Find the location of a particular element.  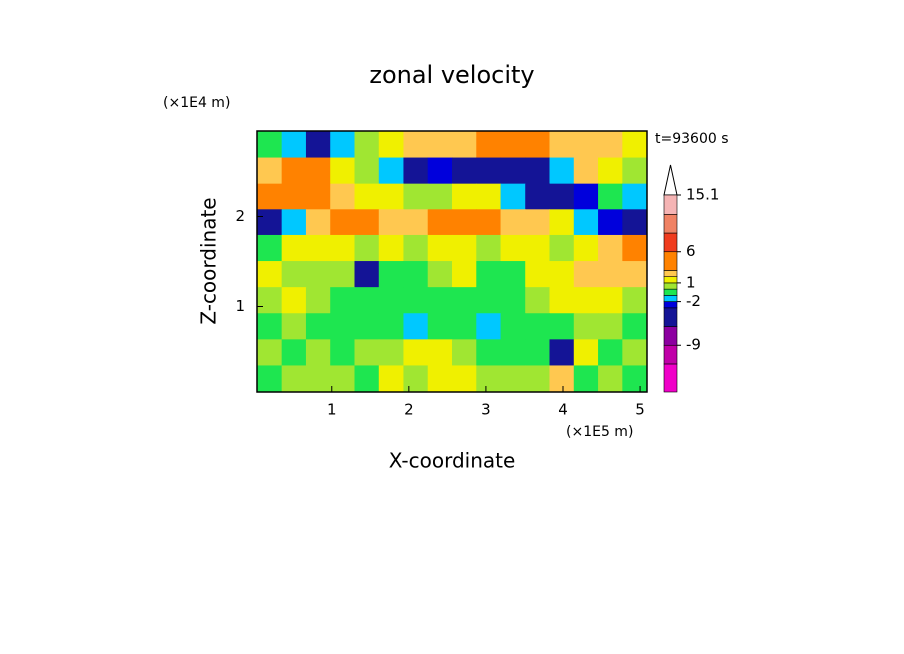

colorbar: -9 -21 6 15.1 is located at coordinates (691, 278).